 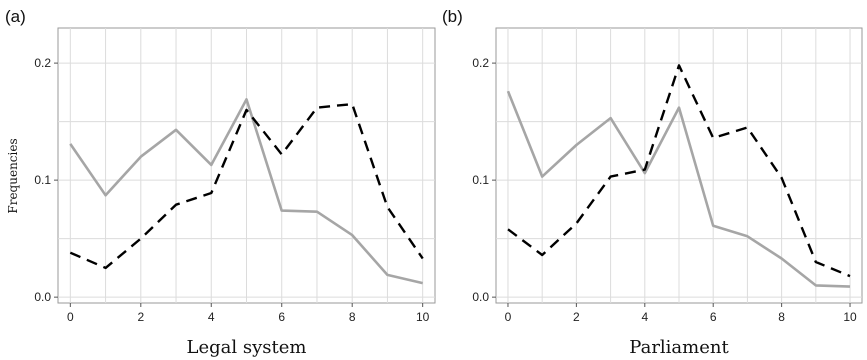 I want to click on panel-tag-a: (a), so click(x=15, y=16).